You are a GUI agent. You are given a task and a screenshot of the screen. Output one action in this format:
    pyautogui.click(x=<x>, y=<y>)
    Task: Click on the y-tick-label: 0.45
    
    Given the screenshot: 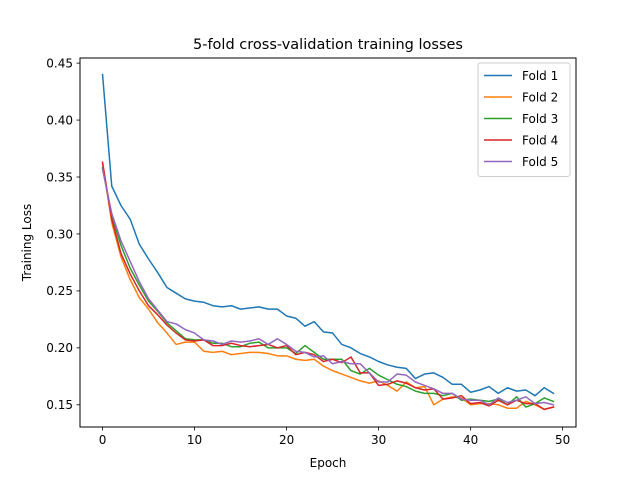 What is the action you would take?
    pyautogui.click(x=59, y=63)
    